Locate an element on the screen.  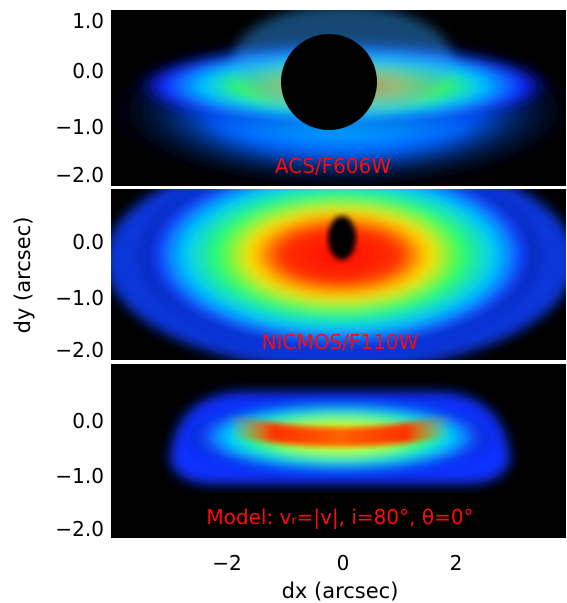
x-axis-title: dx (arcsec) is located at coordinates (340, 591).